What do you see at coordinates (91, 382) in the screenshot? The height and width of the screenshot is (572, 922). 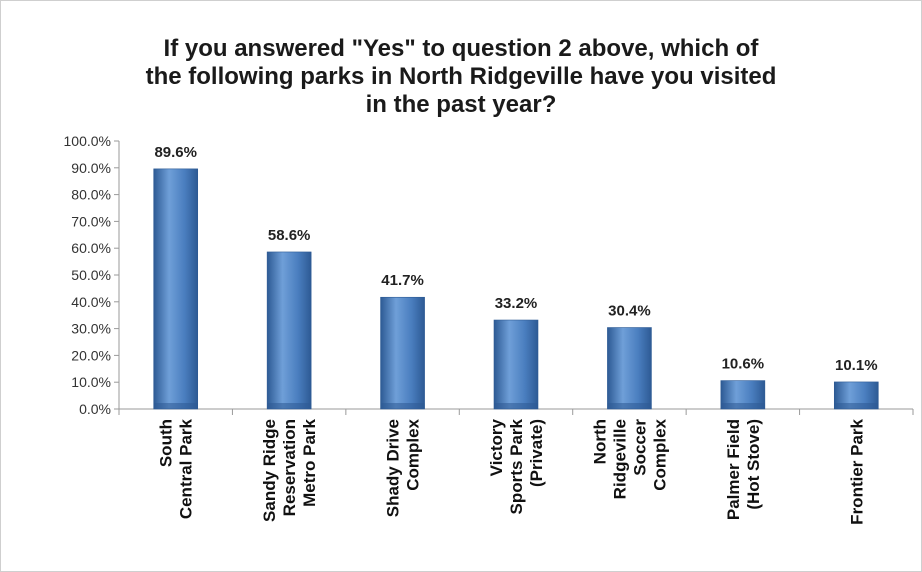 I see `y-tick-label: 10.0%` at bounding box center [91, 382].